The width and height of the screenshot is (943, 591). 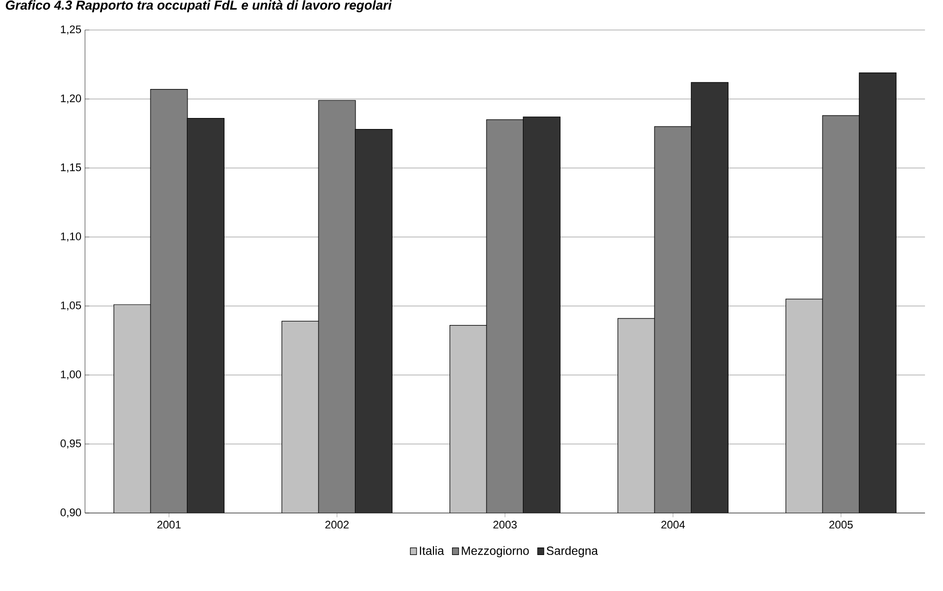 I want to click on x-tick-label: 2002, so click(x=337, y=524).